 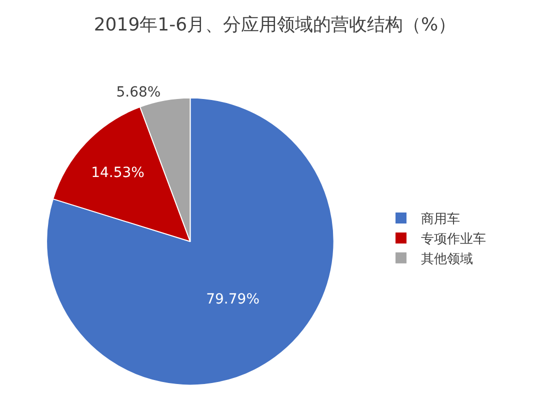 I want to click on legend-label: 其他领域, so click(x=447, y=259).